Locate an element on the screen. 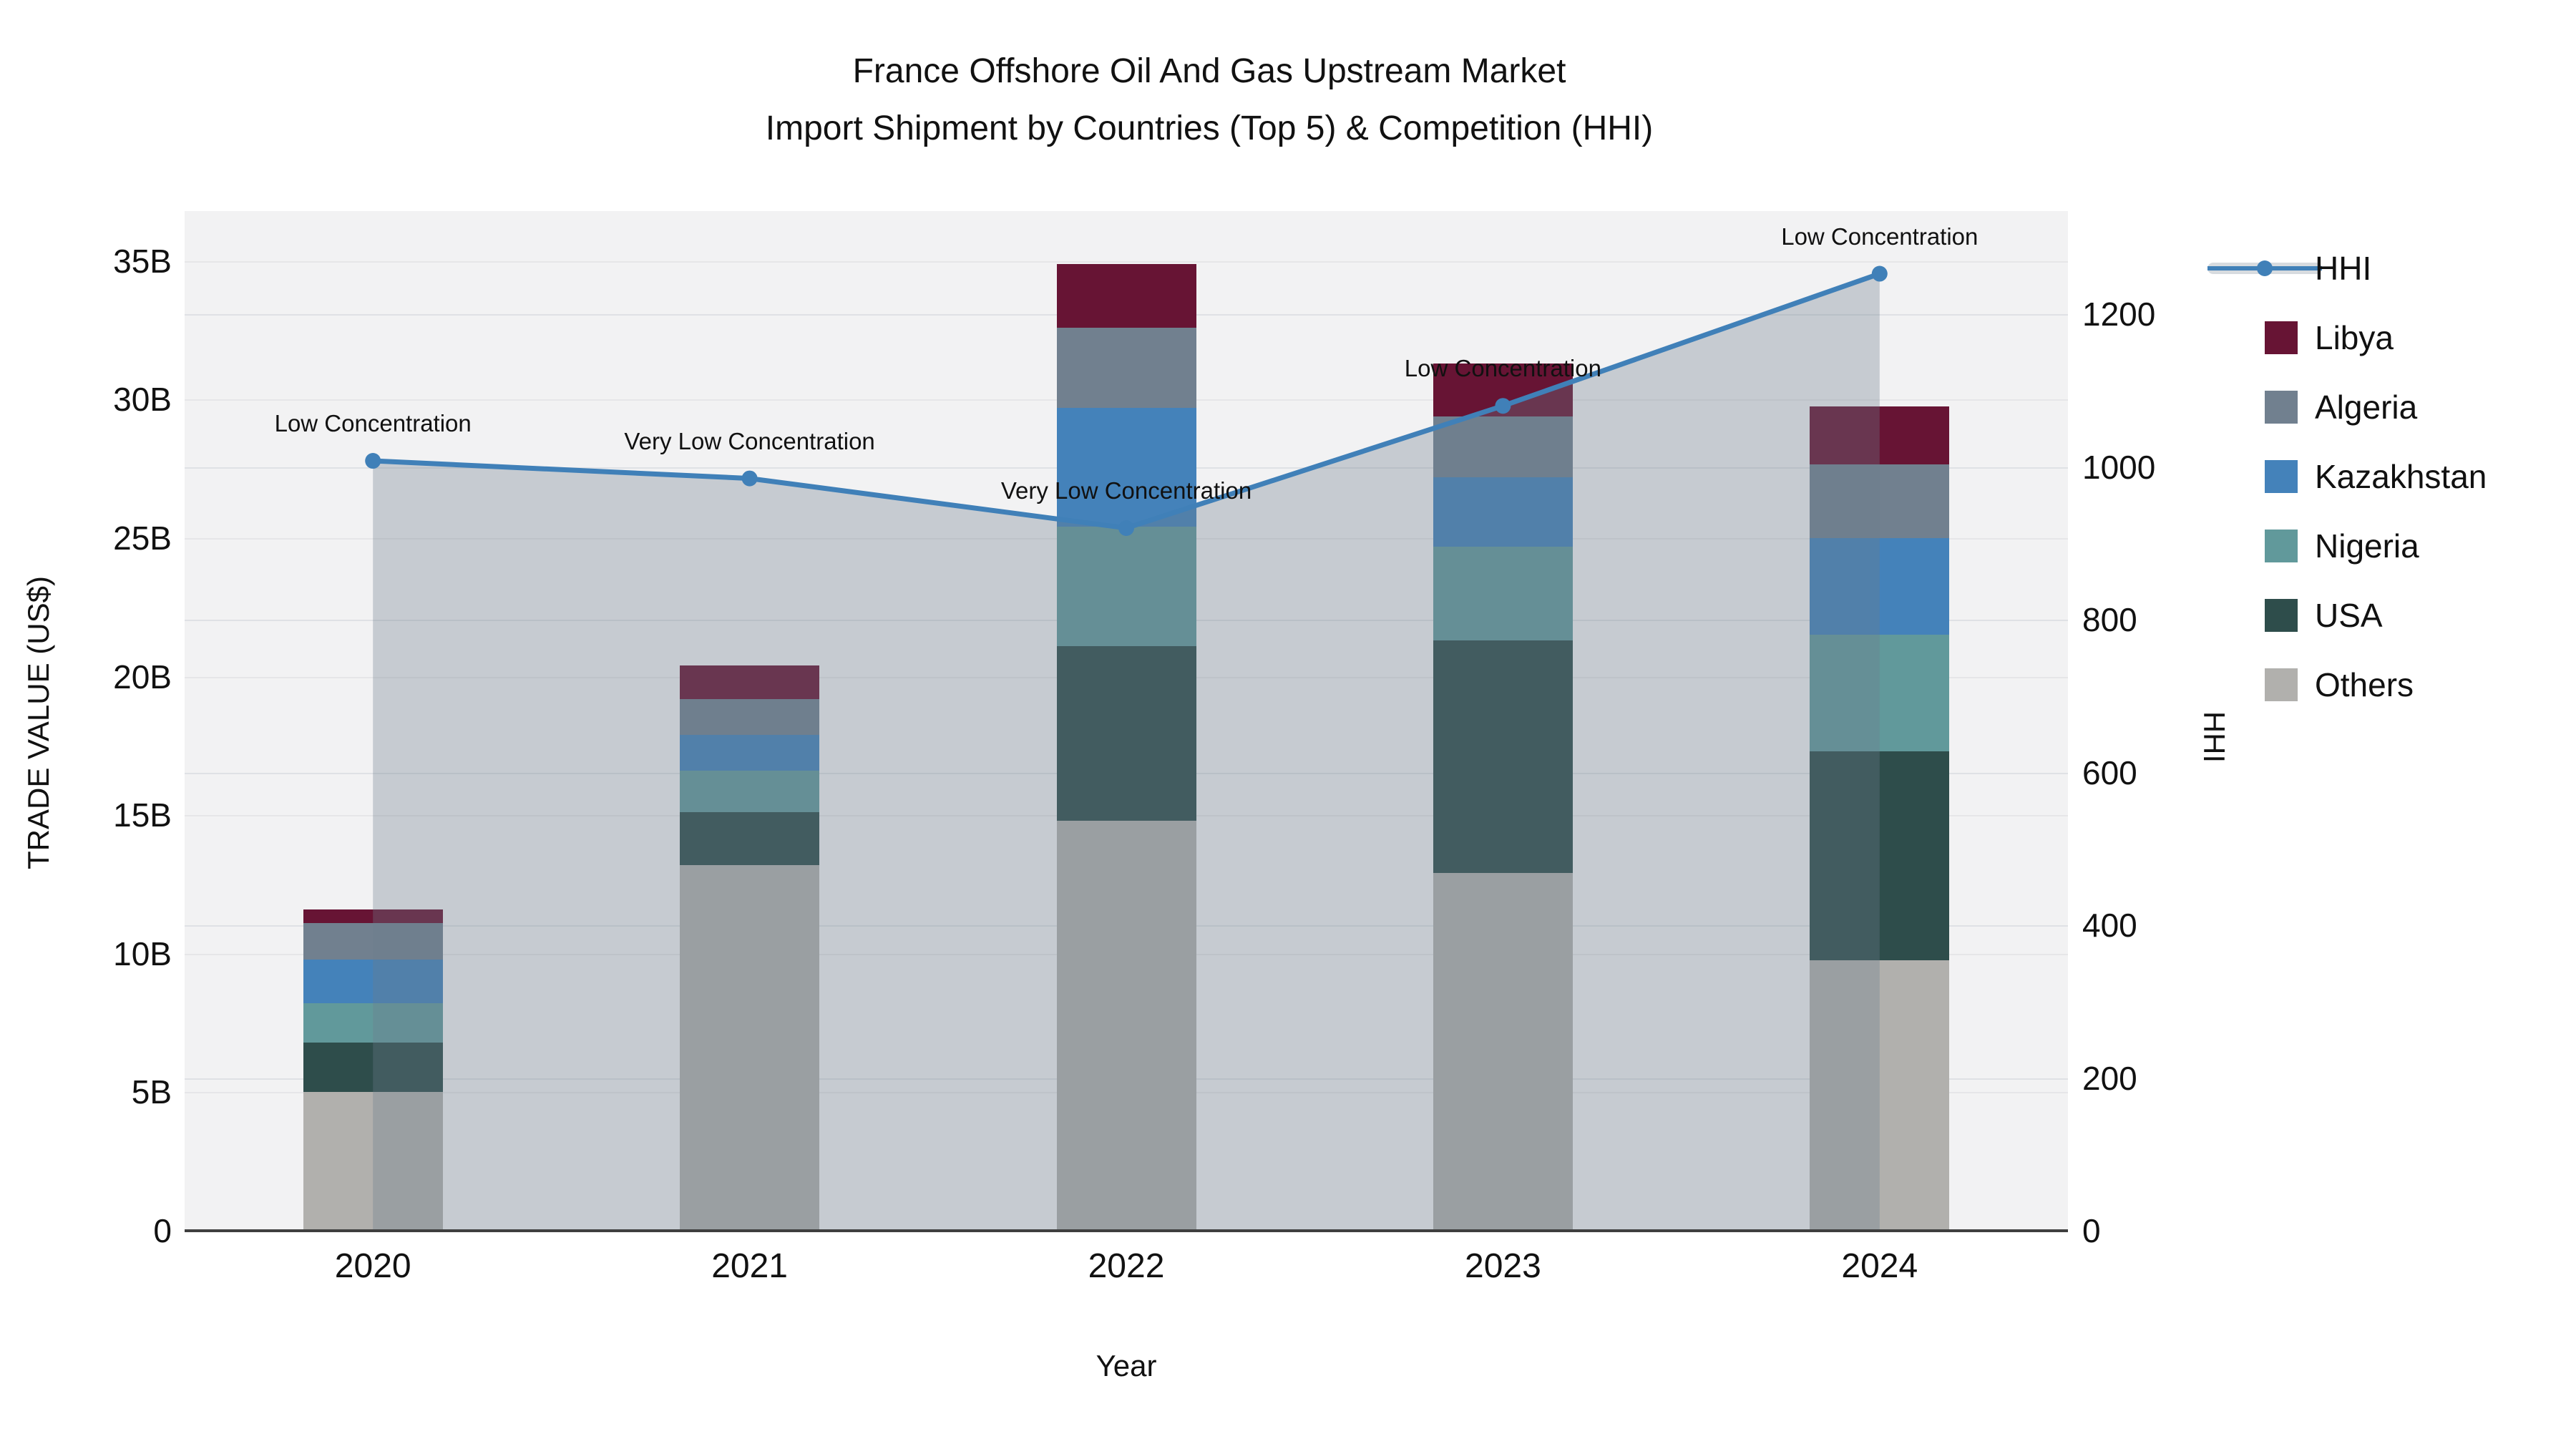  x-tick-2022: 2022 is located at coordinates (1126, 1266).